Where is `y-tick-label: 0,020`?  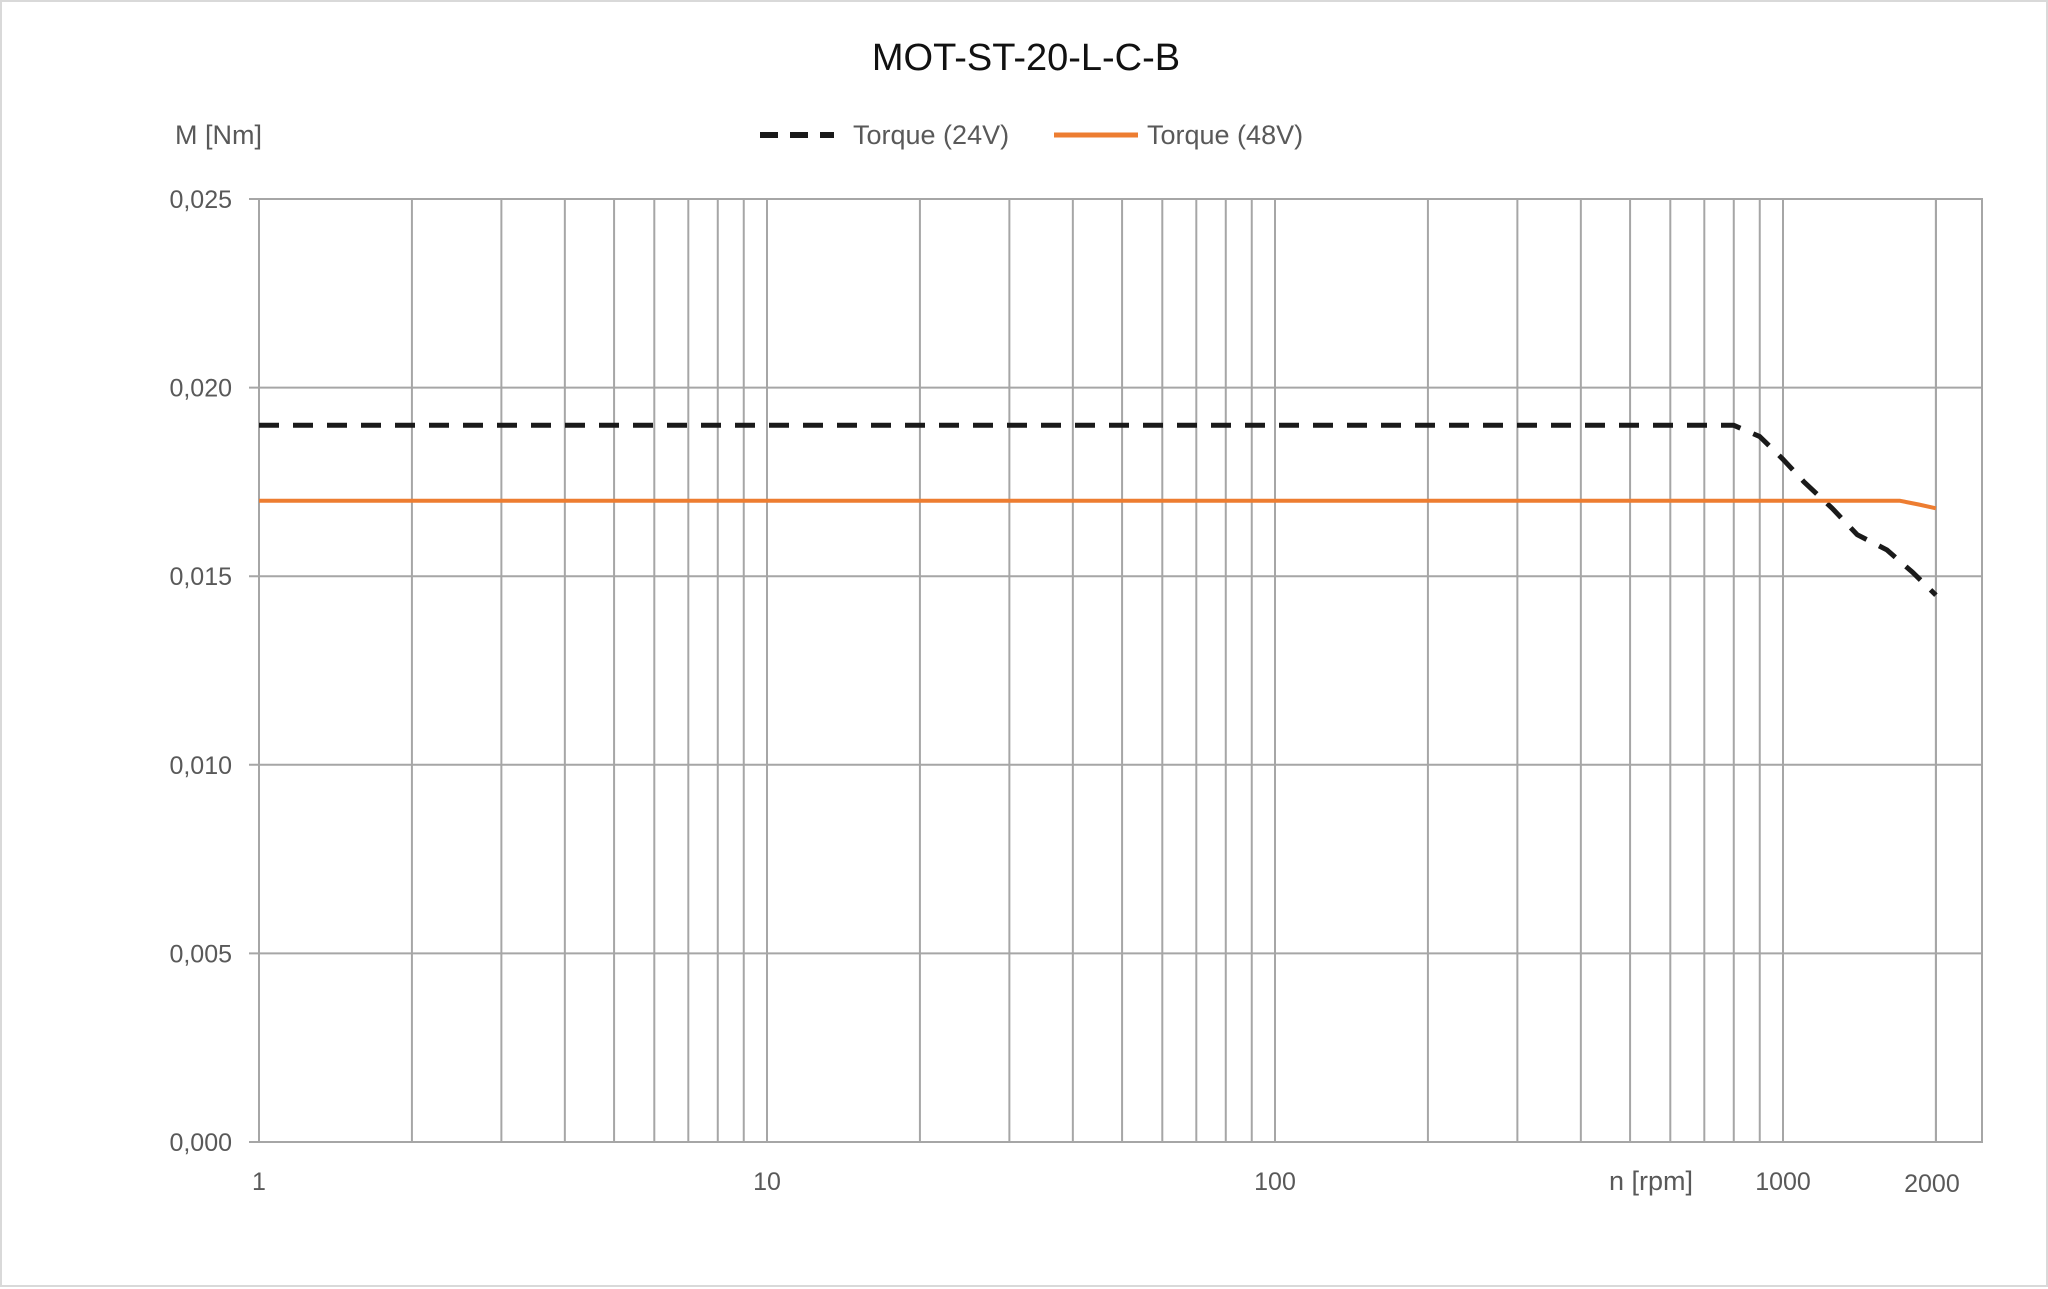 y-tick-label: 0,020 is located at coordinates (200, 389).